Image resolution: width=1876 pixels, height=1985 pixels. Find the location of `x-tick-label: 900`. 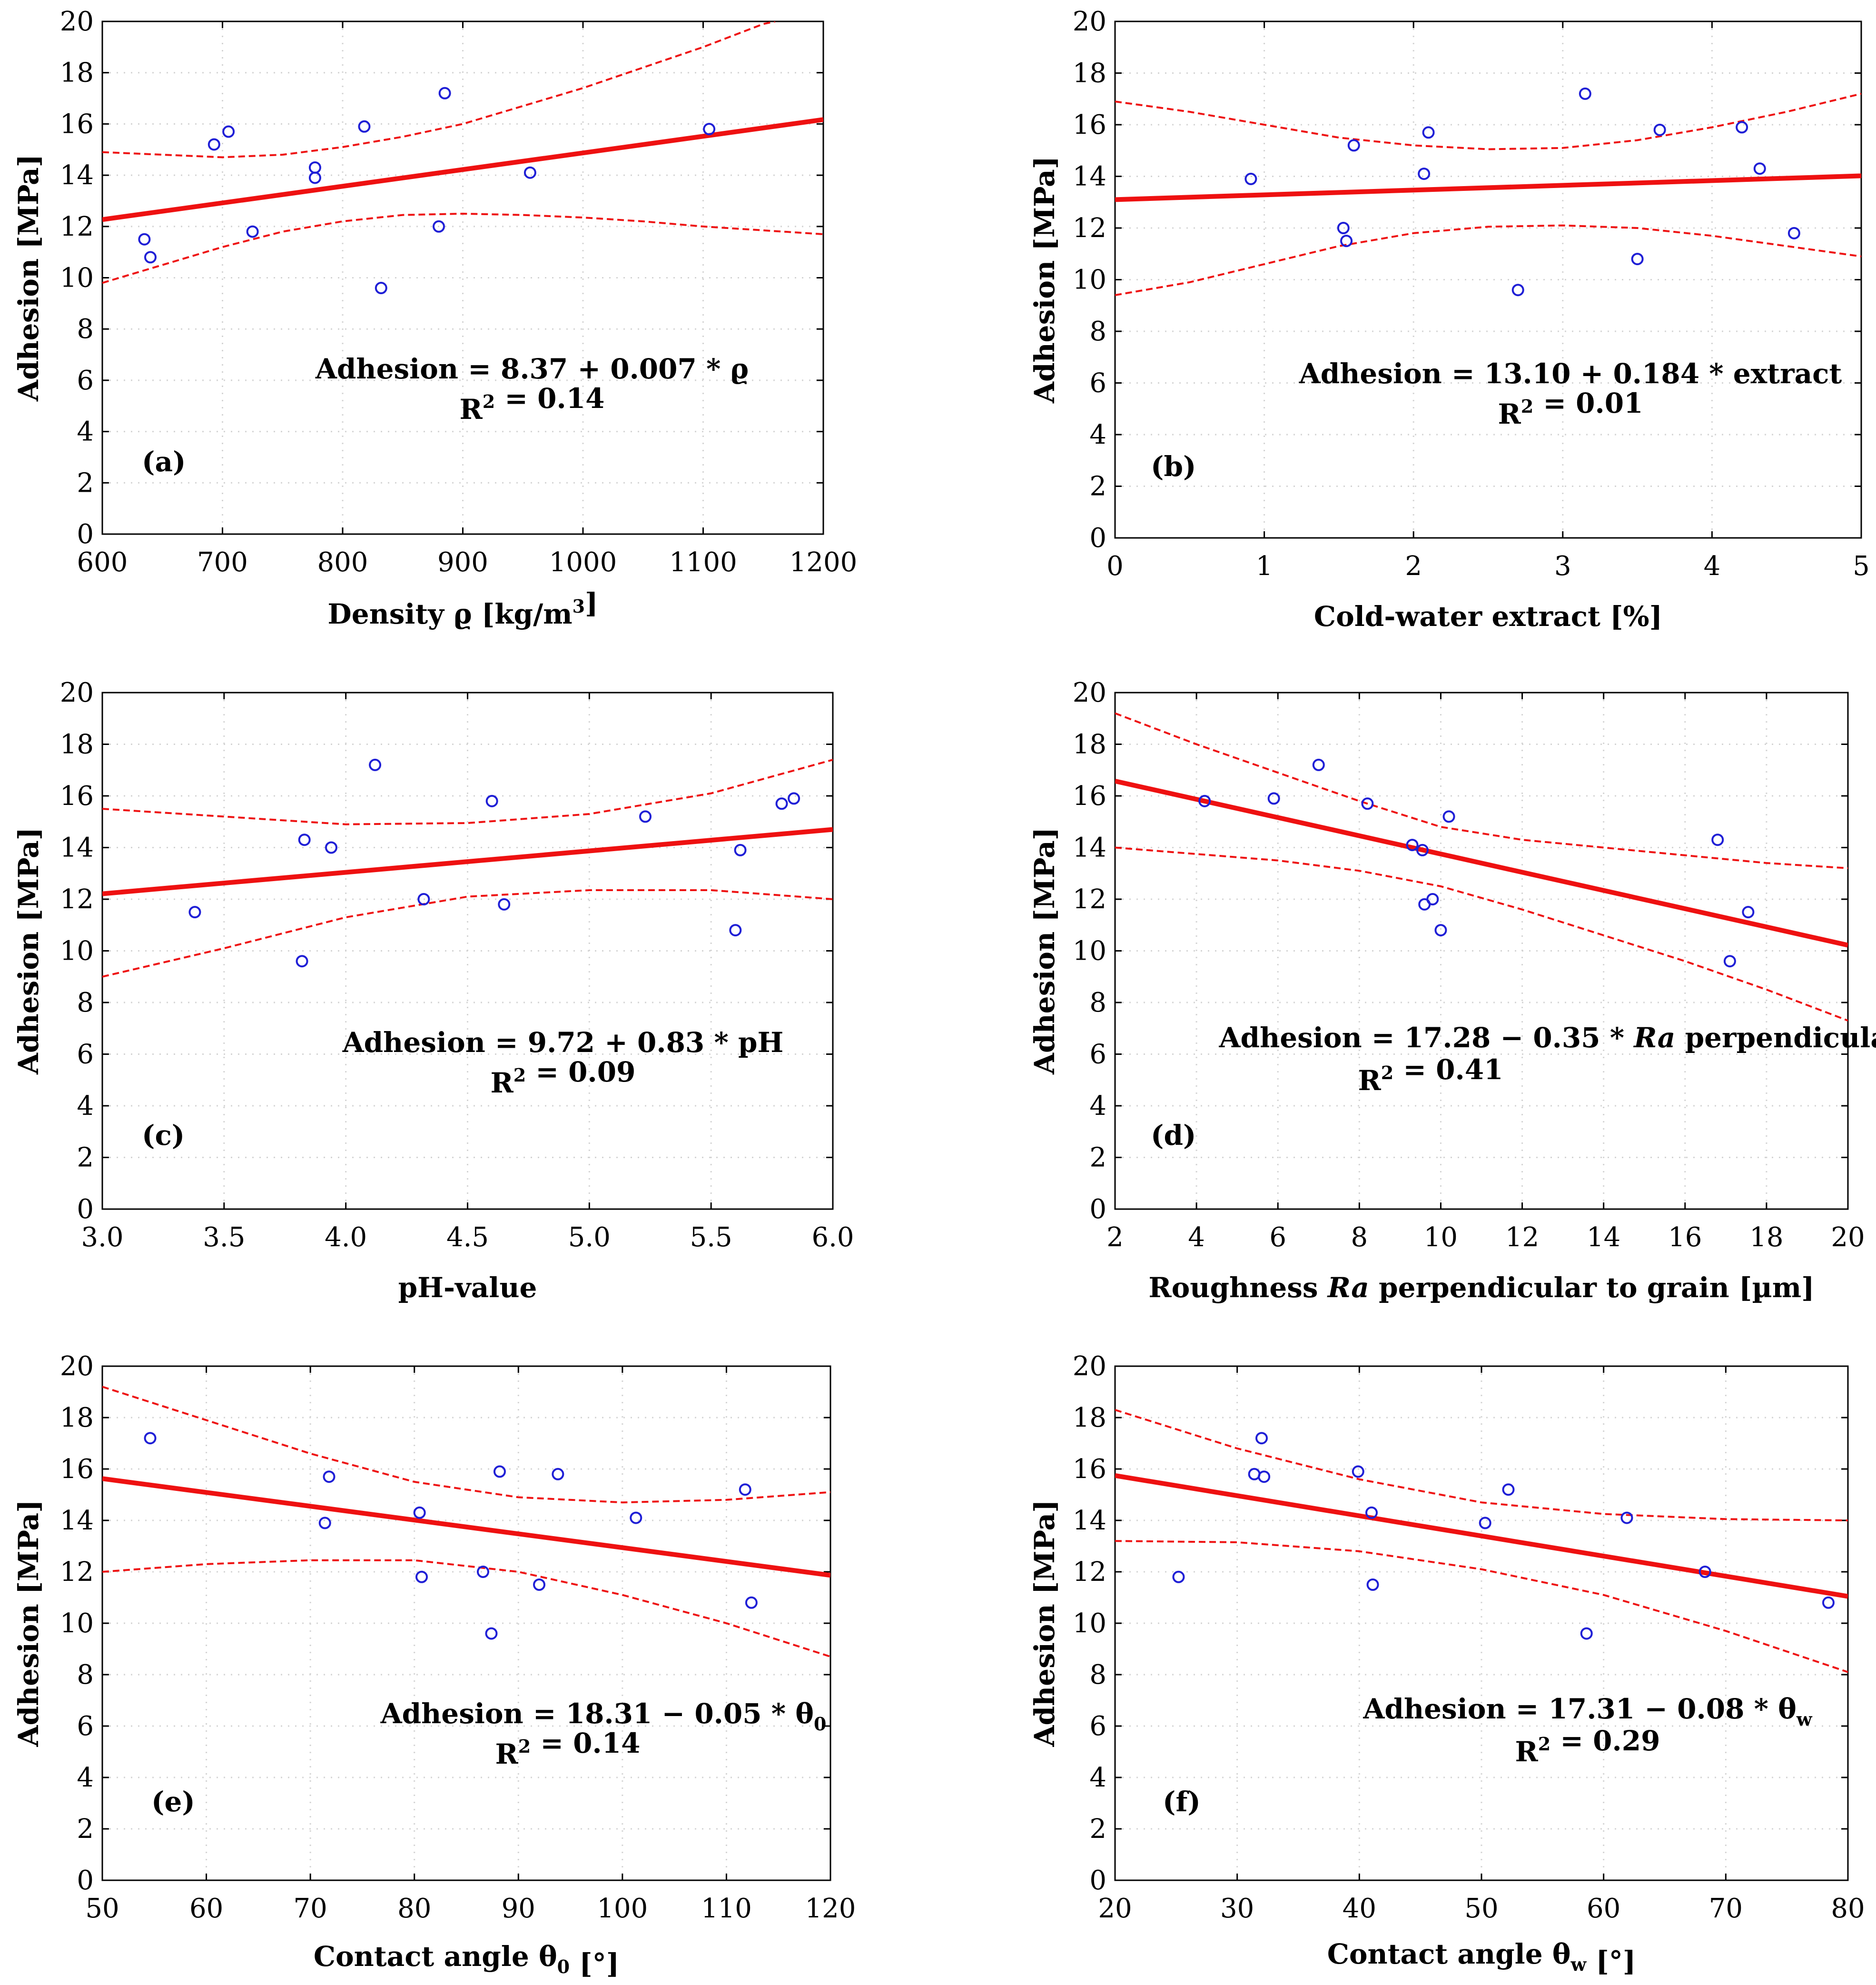

x-tick-label: 900 is located at coordinates (462, 562).